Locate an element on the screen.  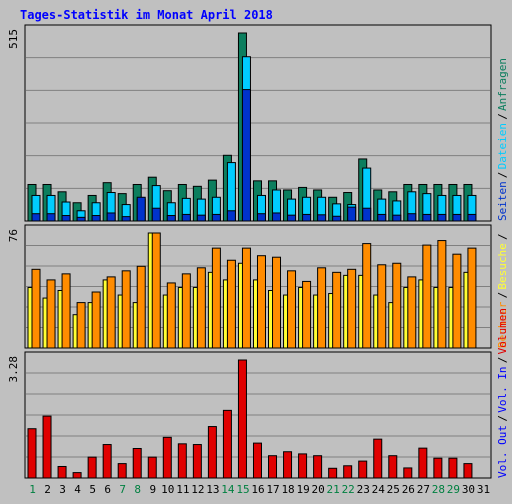
legend-label-panel-1: Anfragen is located at coordinates (502, 84).